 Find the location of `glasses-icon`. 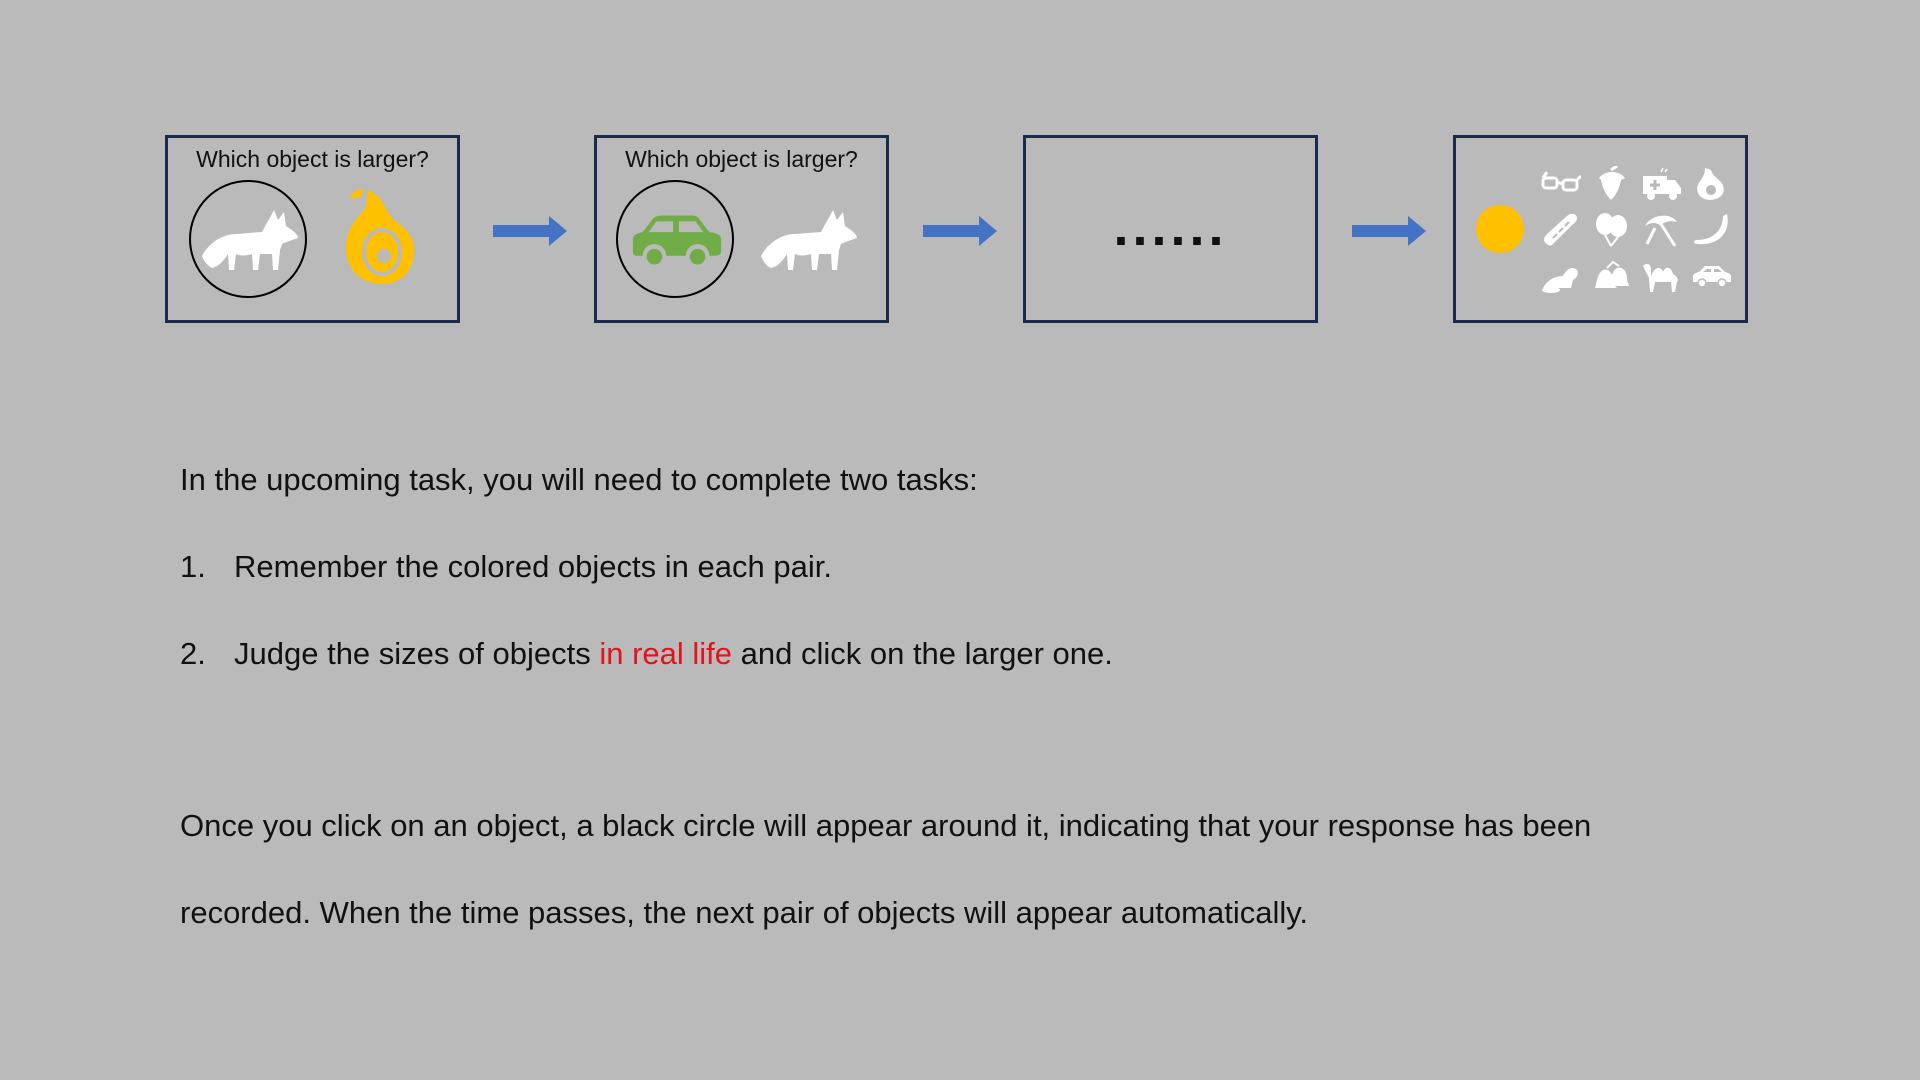

glasses-icon is located at coordinates (1561, 184).